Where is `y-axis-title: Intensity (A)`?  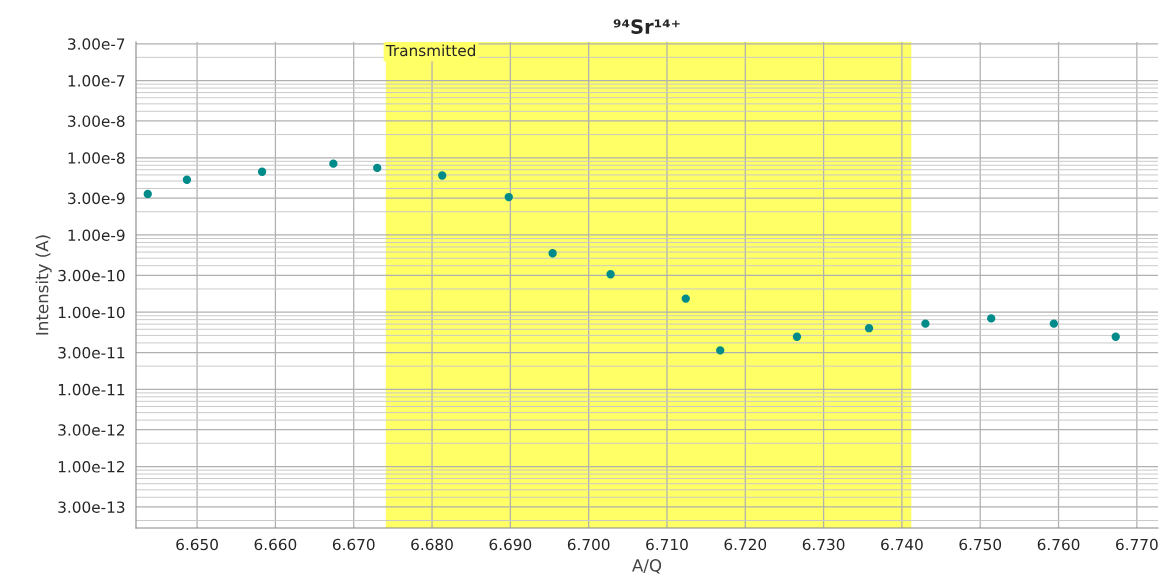
y-axis-title: Intensity (A) is located at coordinates (43, 285).